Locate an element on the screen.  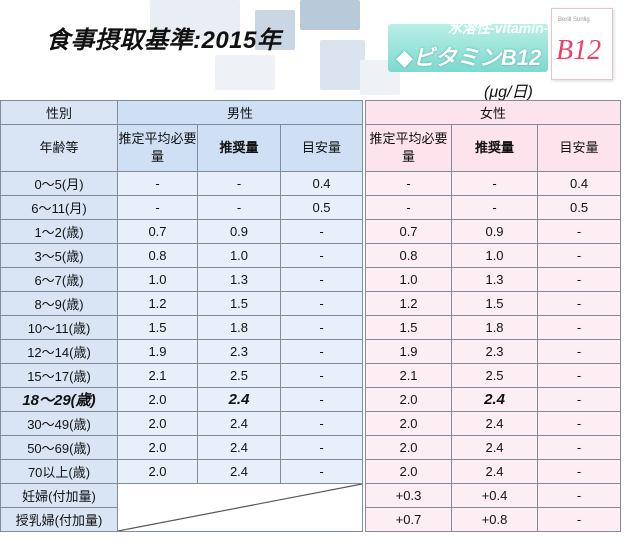
table-row: 妊婦(付加量) +0.3 +0.4- is located at coordinates (311, 507).